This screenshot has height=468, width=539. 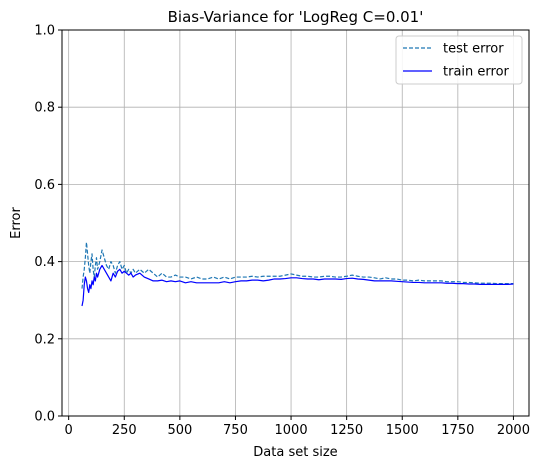 I want to click on y-axis-ticks: 0.0 0.2 0.4 0.6 0.8 1.0, so click(x=48, y=224).